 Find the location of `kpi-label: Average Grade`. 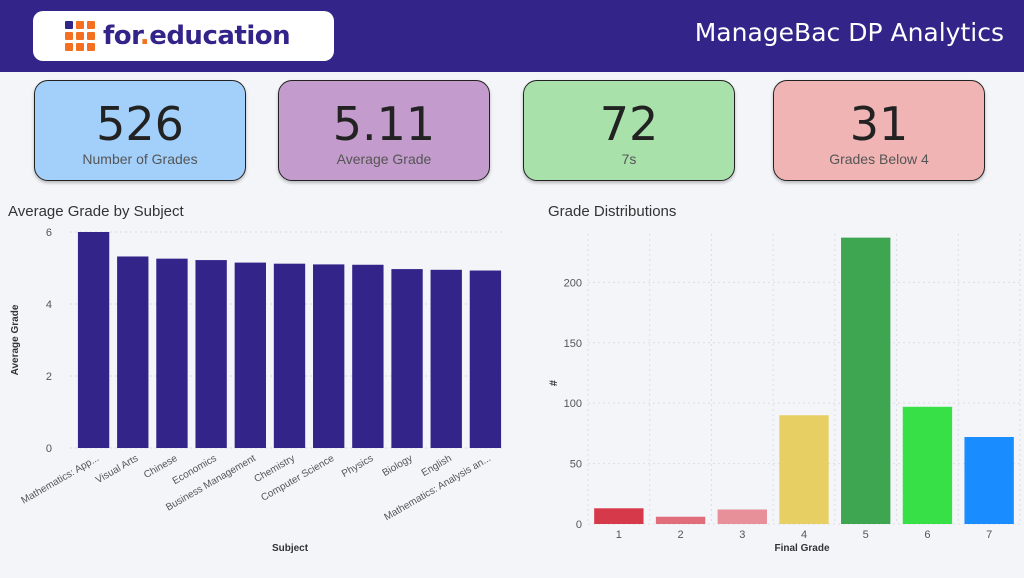

kpi-label: Average Grade is located at coordinates (384, 159).